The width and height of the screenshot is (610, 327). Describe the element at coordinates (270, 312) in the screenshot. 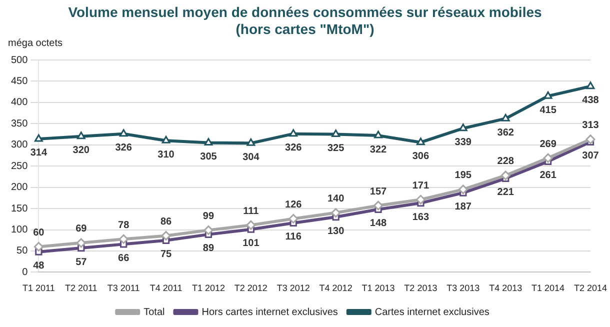

I see `legend-label: Hors cartes internet exclusives` at that location.